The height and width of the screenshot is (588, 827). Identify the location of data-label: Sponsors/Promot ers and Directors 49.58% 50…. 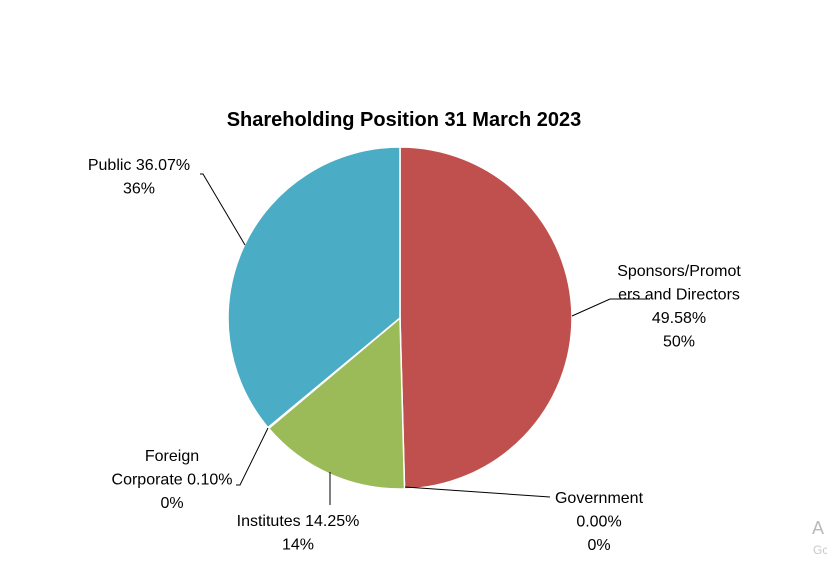
(679, 307).